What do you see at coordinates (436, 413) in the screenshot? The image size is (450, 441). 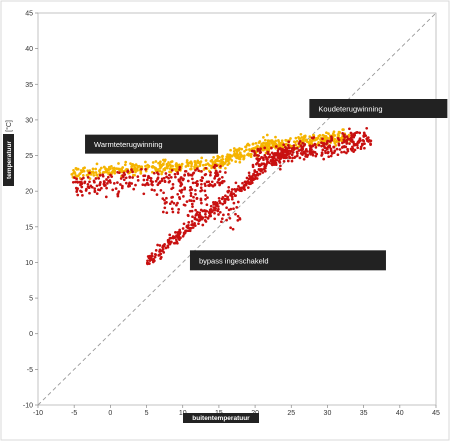 I see `x-tick-label: 45` at bounding box center [436, 413].